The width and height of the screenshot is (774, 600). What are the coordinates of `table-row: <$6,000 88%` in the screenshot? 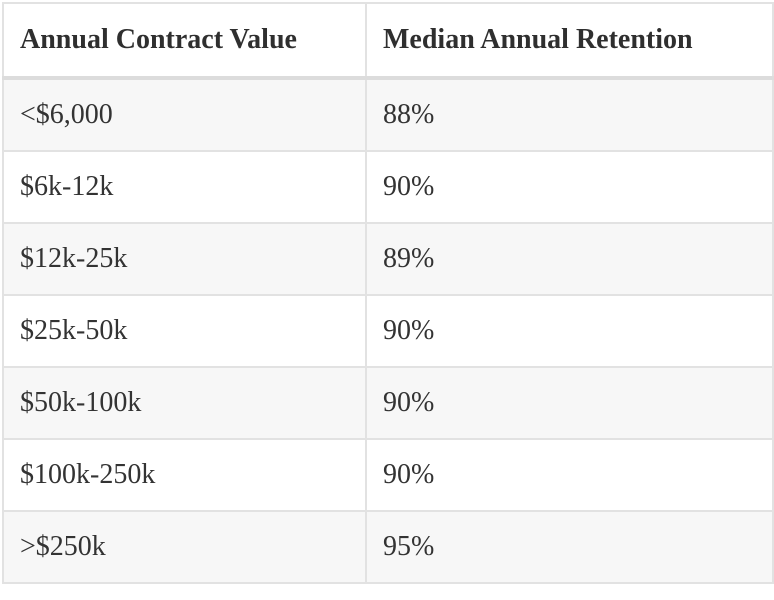 It's located at (388, 114).